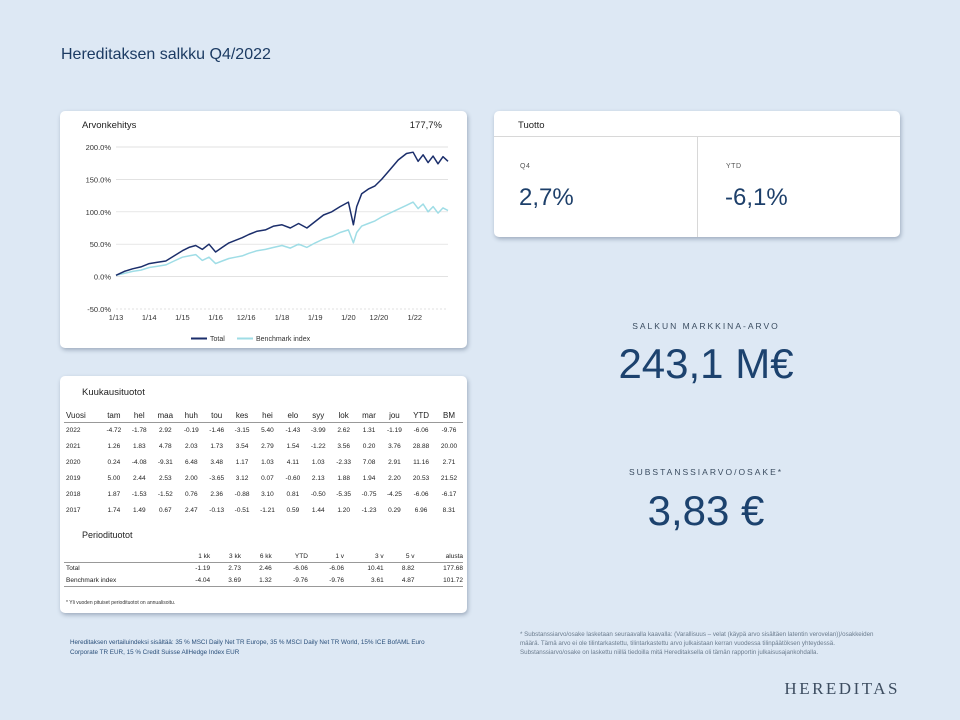 The width and height of the screenshot is (960, 720). What do you see at coordinates (182, 317) in the screenshot?
I see `x-tick-label: 1/15` at bounding box center [182, 317].